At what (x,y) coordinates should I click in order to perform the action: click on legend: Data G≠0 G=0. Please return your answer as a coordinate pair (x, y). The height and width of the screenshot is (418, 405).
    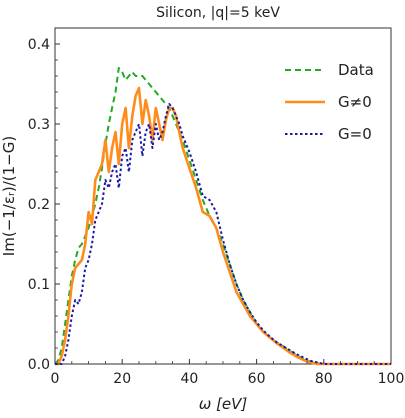
    Looking at the image, I should click on (329, 102).